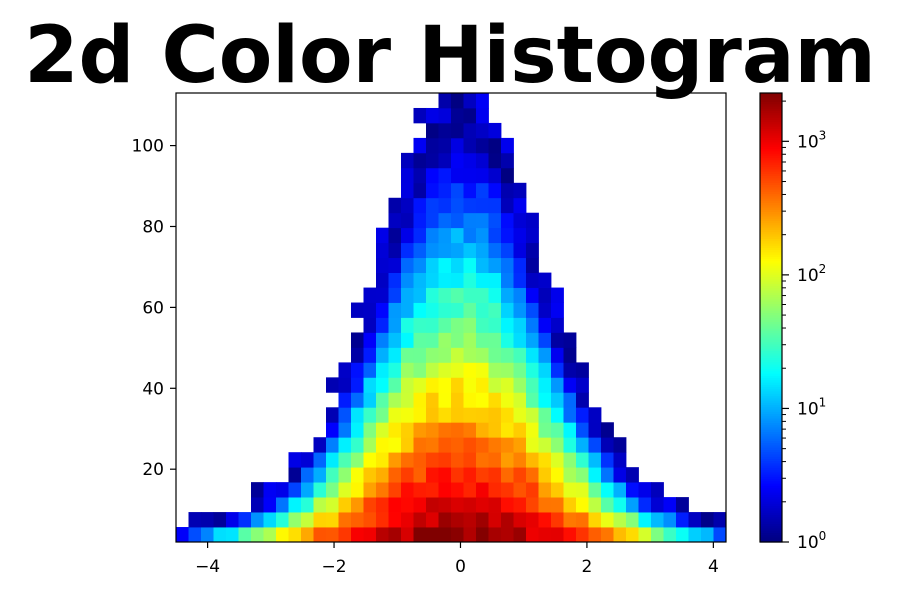 This screenshot has height=600, width=900. What do you see at coordinates (207, 567) in the screenshot?
I see `x-tick-label: −4` at bounding box center [207, 567].